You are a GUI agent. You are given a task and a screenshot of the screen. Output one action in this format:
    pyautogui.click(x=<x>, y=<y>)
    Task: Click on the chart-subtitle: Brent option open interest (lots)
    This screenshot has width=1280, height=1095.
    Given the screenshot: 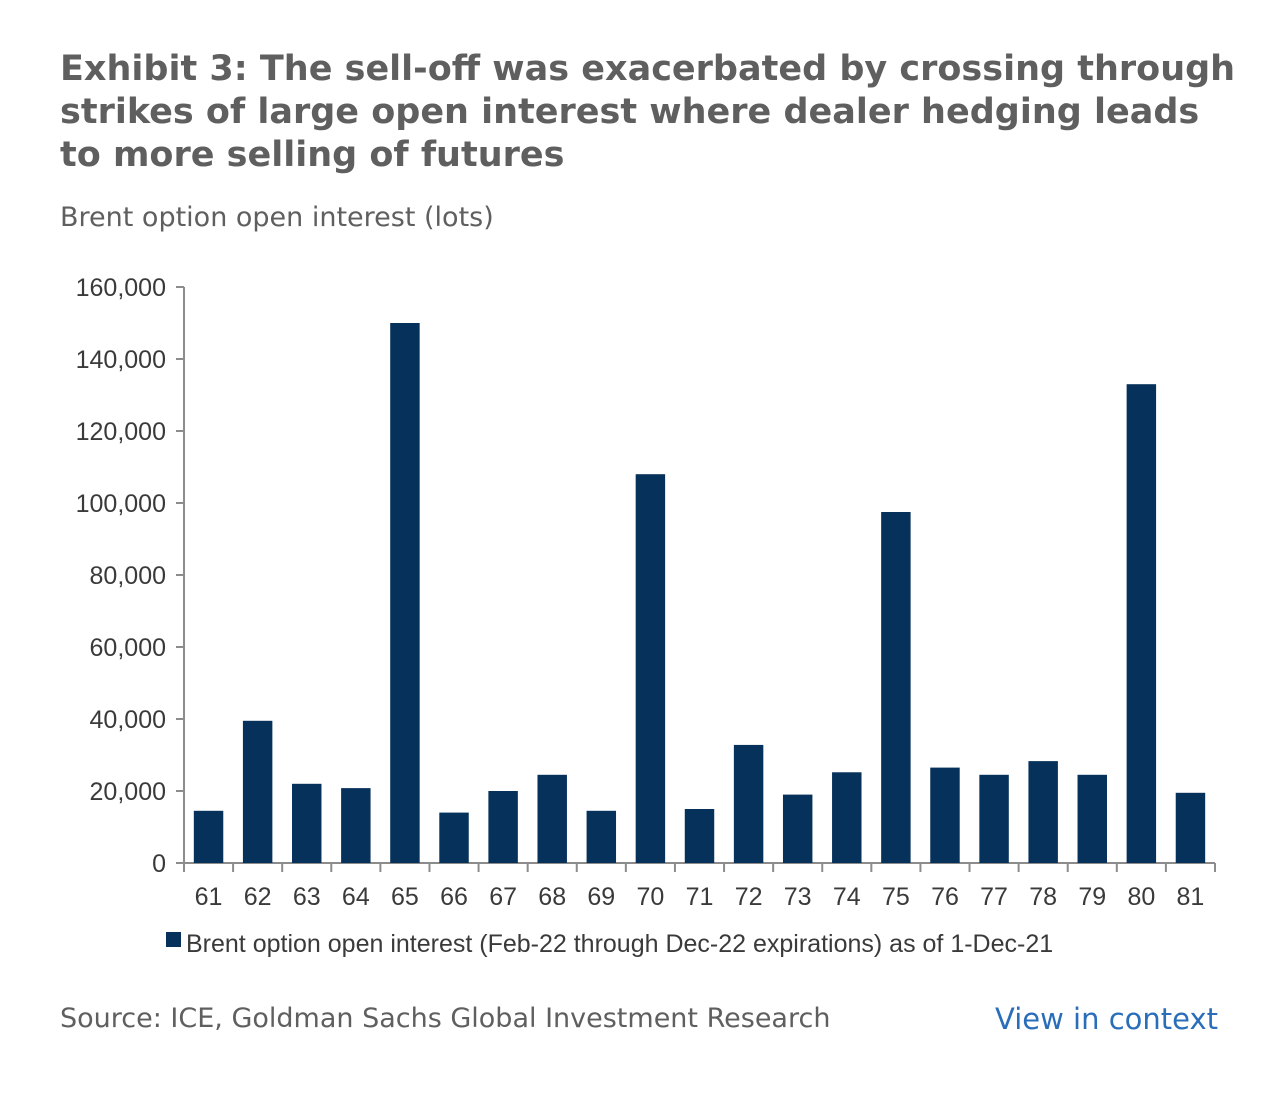 What is the action you would take?
    pyautogui.click(x=277, y=217)
    